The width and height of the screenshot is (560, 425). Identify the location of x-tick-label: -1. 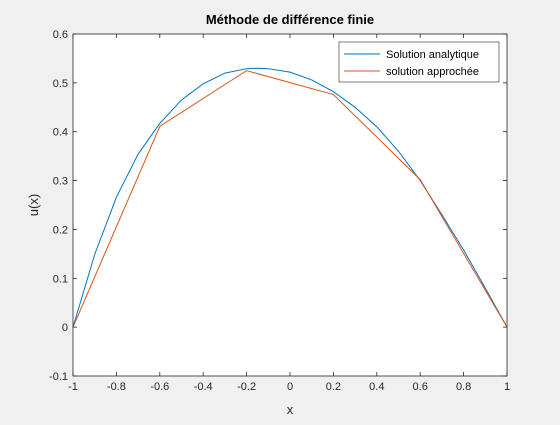
(73, 387).